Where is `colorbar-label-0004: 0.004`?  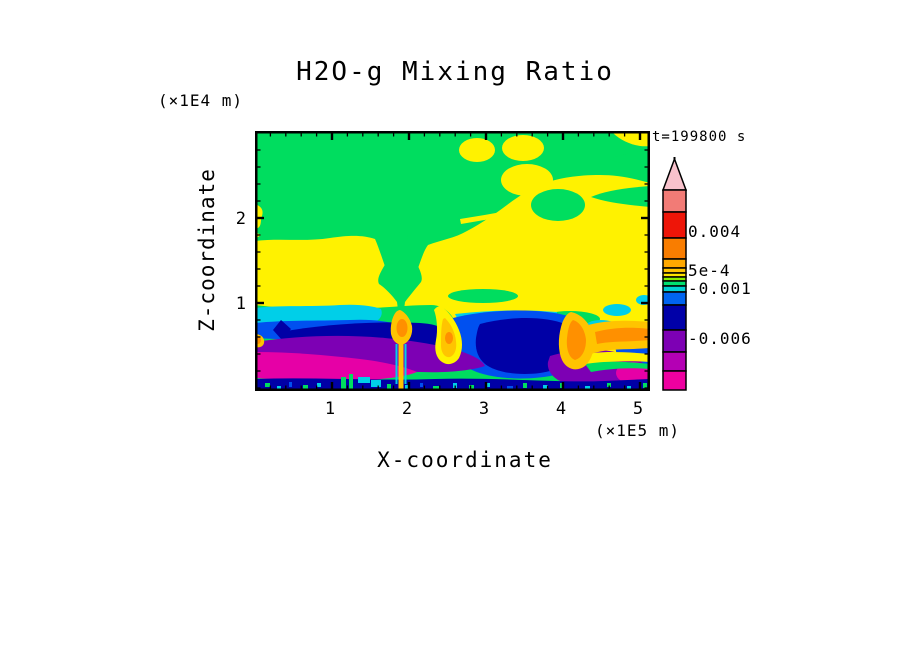
colorbar-label-0004: 0.004 is located at coordinates (715, 231).